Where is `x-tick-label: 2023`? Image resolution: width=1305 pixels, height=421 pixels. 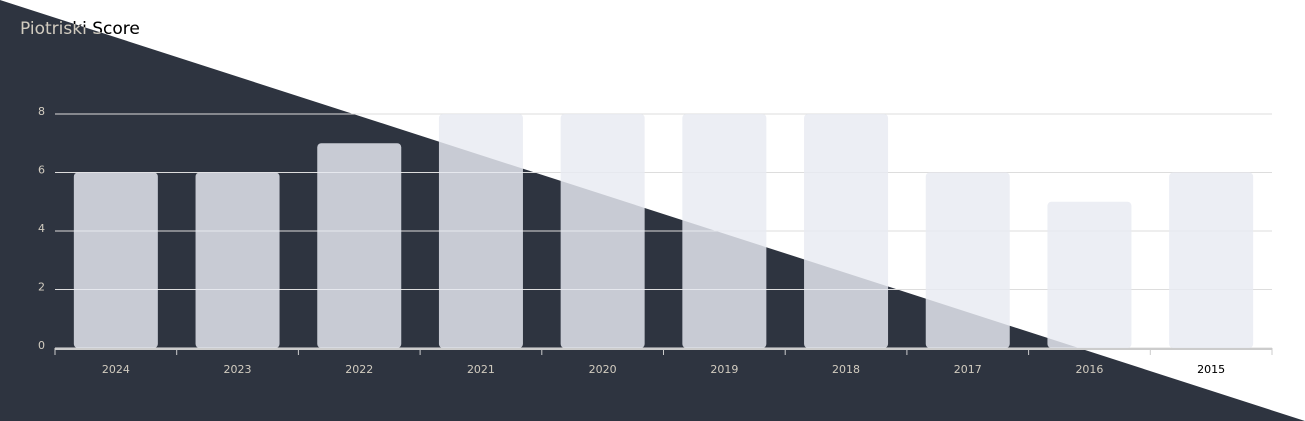 x-tick-label: 2023 is located at coordinates (238, 369).